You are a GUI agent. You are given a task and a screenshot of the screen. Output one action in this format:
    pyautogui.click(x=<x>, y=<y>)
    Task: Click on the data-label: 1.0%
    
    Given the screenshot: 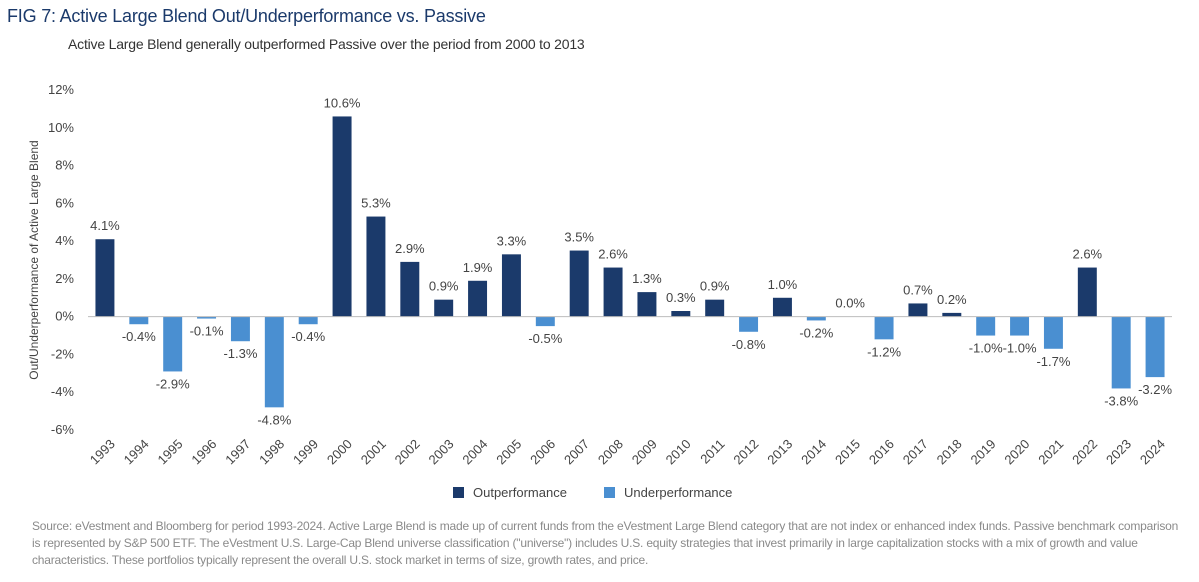 What is the action you would take?
    pyautogui.click(x=783, y=284)
    